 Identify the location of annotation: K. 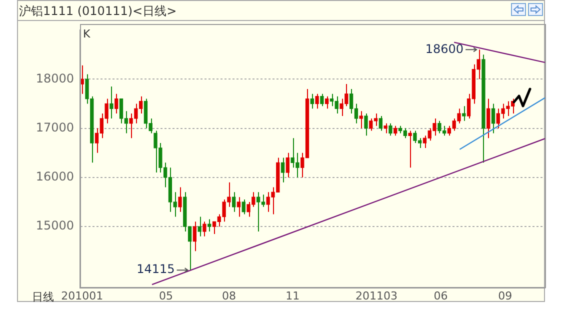
(87, 33).